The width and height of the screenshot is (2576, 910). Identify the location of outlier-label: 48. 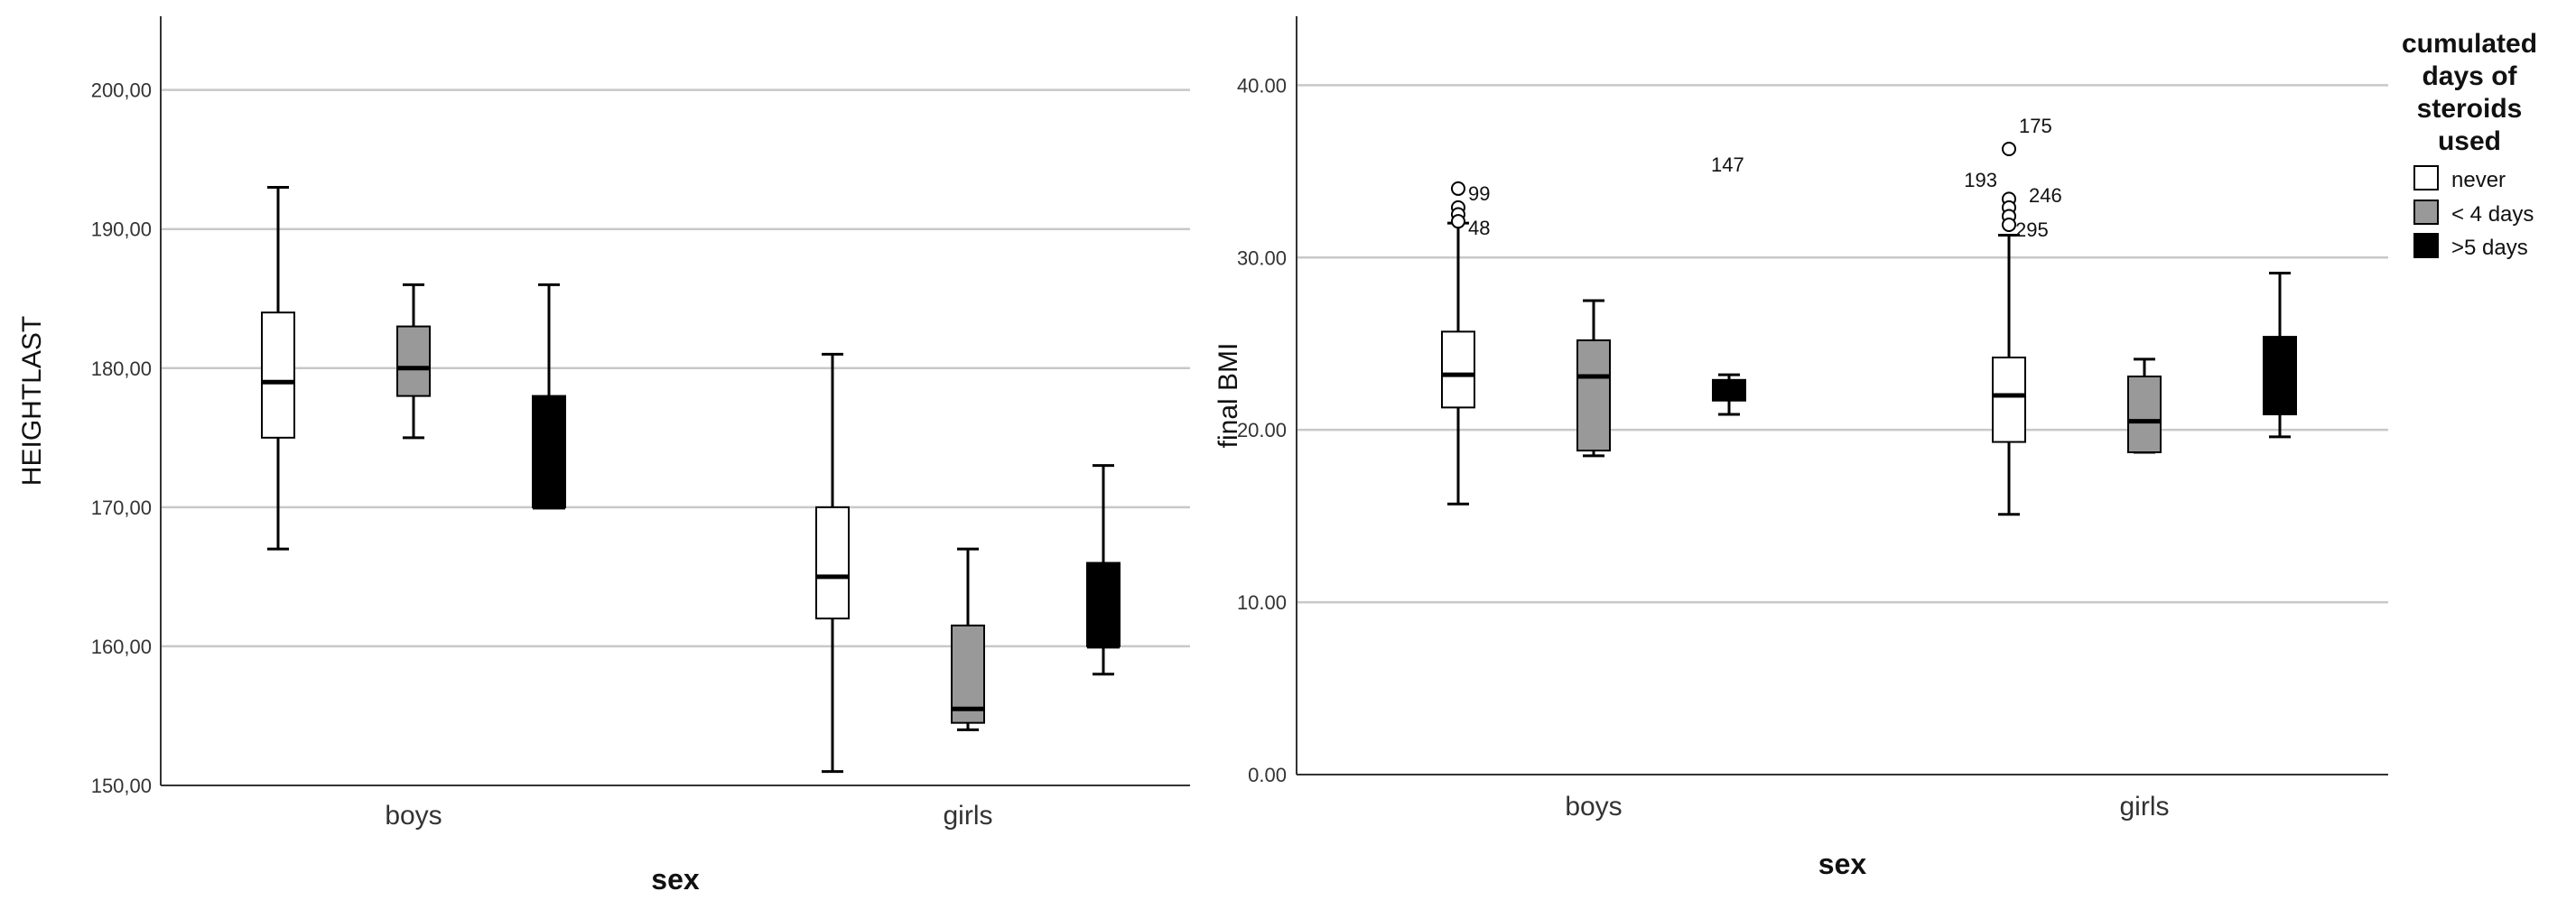
(1479, 228).